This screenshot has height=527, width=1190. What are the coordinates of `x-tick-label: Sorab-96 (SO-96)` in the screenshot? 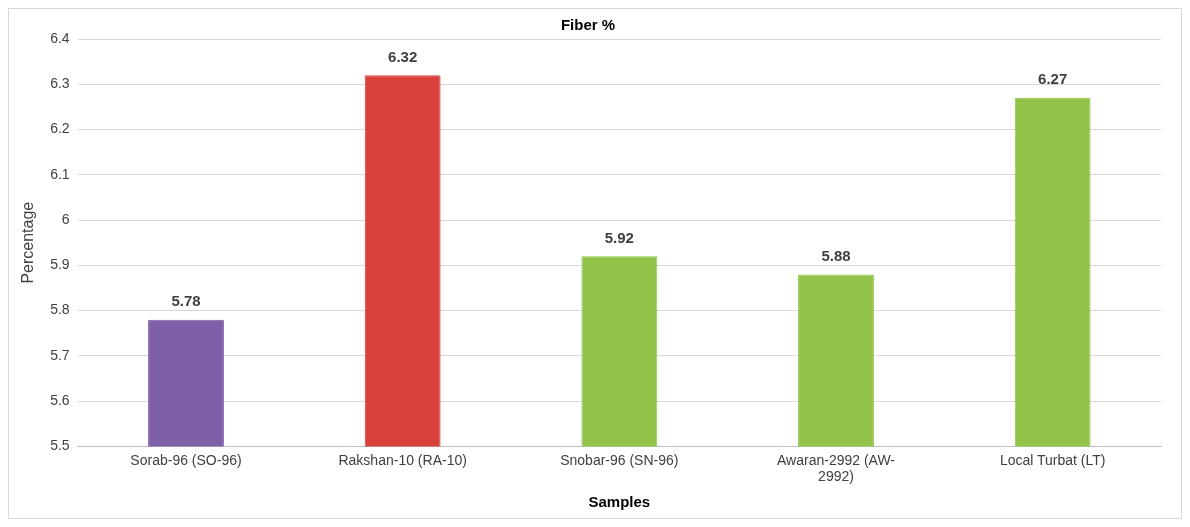 It's located at (186, 459).